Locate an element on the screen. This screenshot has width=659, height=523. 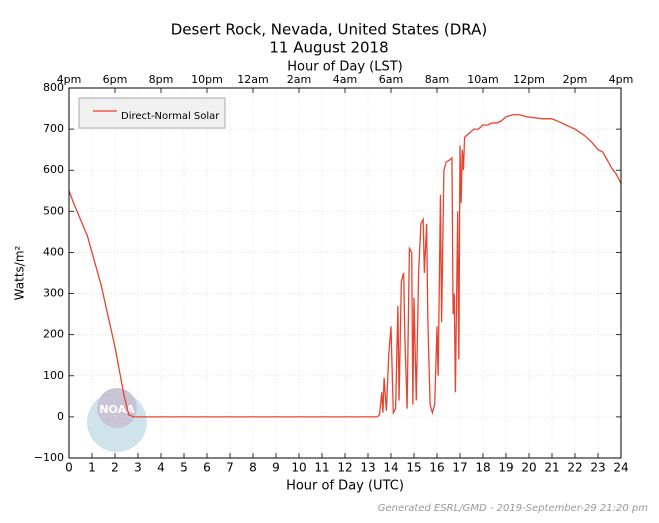
y-tick-label: 300 is located at coordinates (53, 293).